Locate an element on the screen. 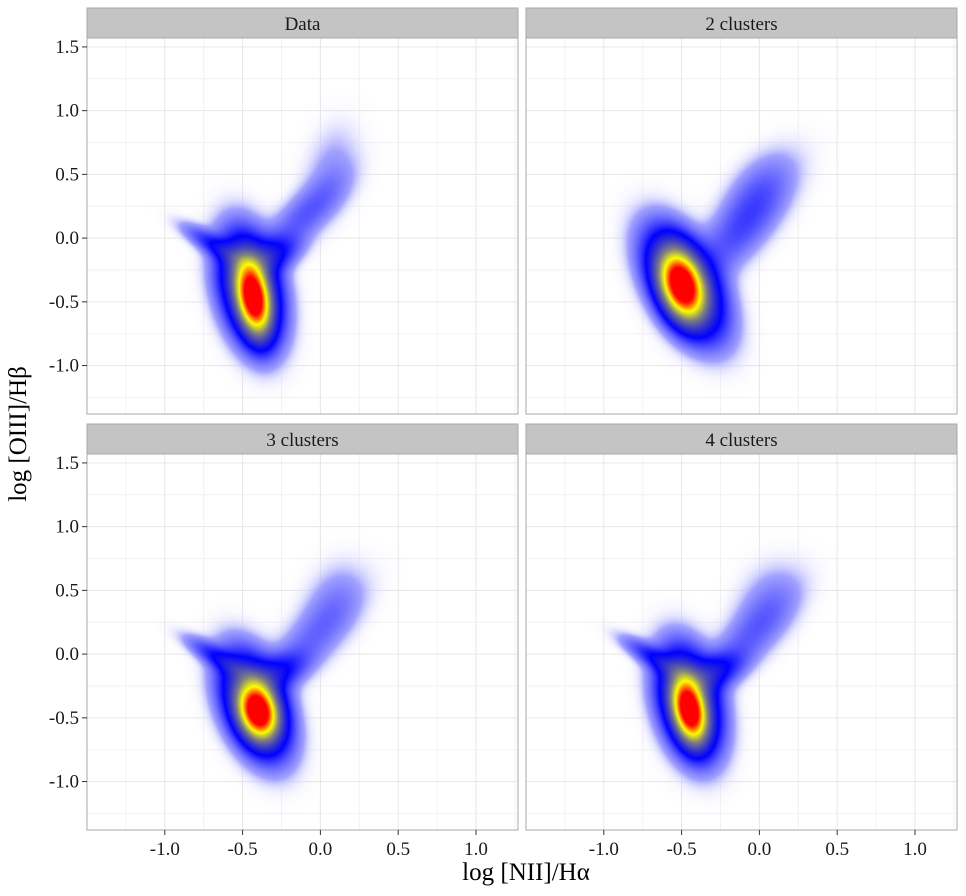  y-axis-title: log [OIII]/Hβ is located at coordinates (18, 434).